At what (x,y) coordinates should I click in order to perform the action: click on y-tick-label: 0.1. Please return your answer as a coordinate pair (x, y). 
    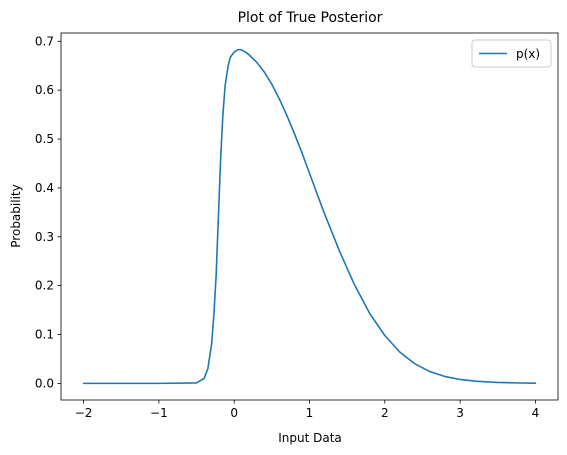
    Looking at the image, I should click on (44, 335).